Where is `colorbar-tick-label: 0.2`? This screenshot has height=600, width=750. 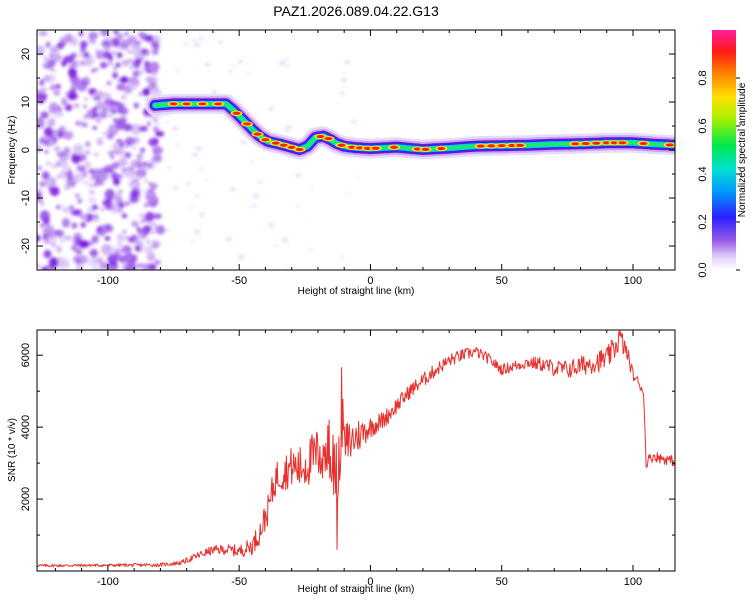
colorbar-tick-label: 0.2 is located at coordinates (703, 221).